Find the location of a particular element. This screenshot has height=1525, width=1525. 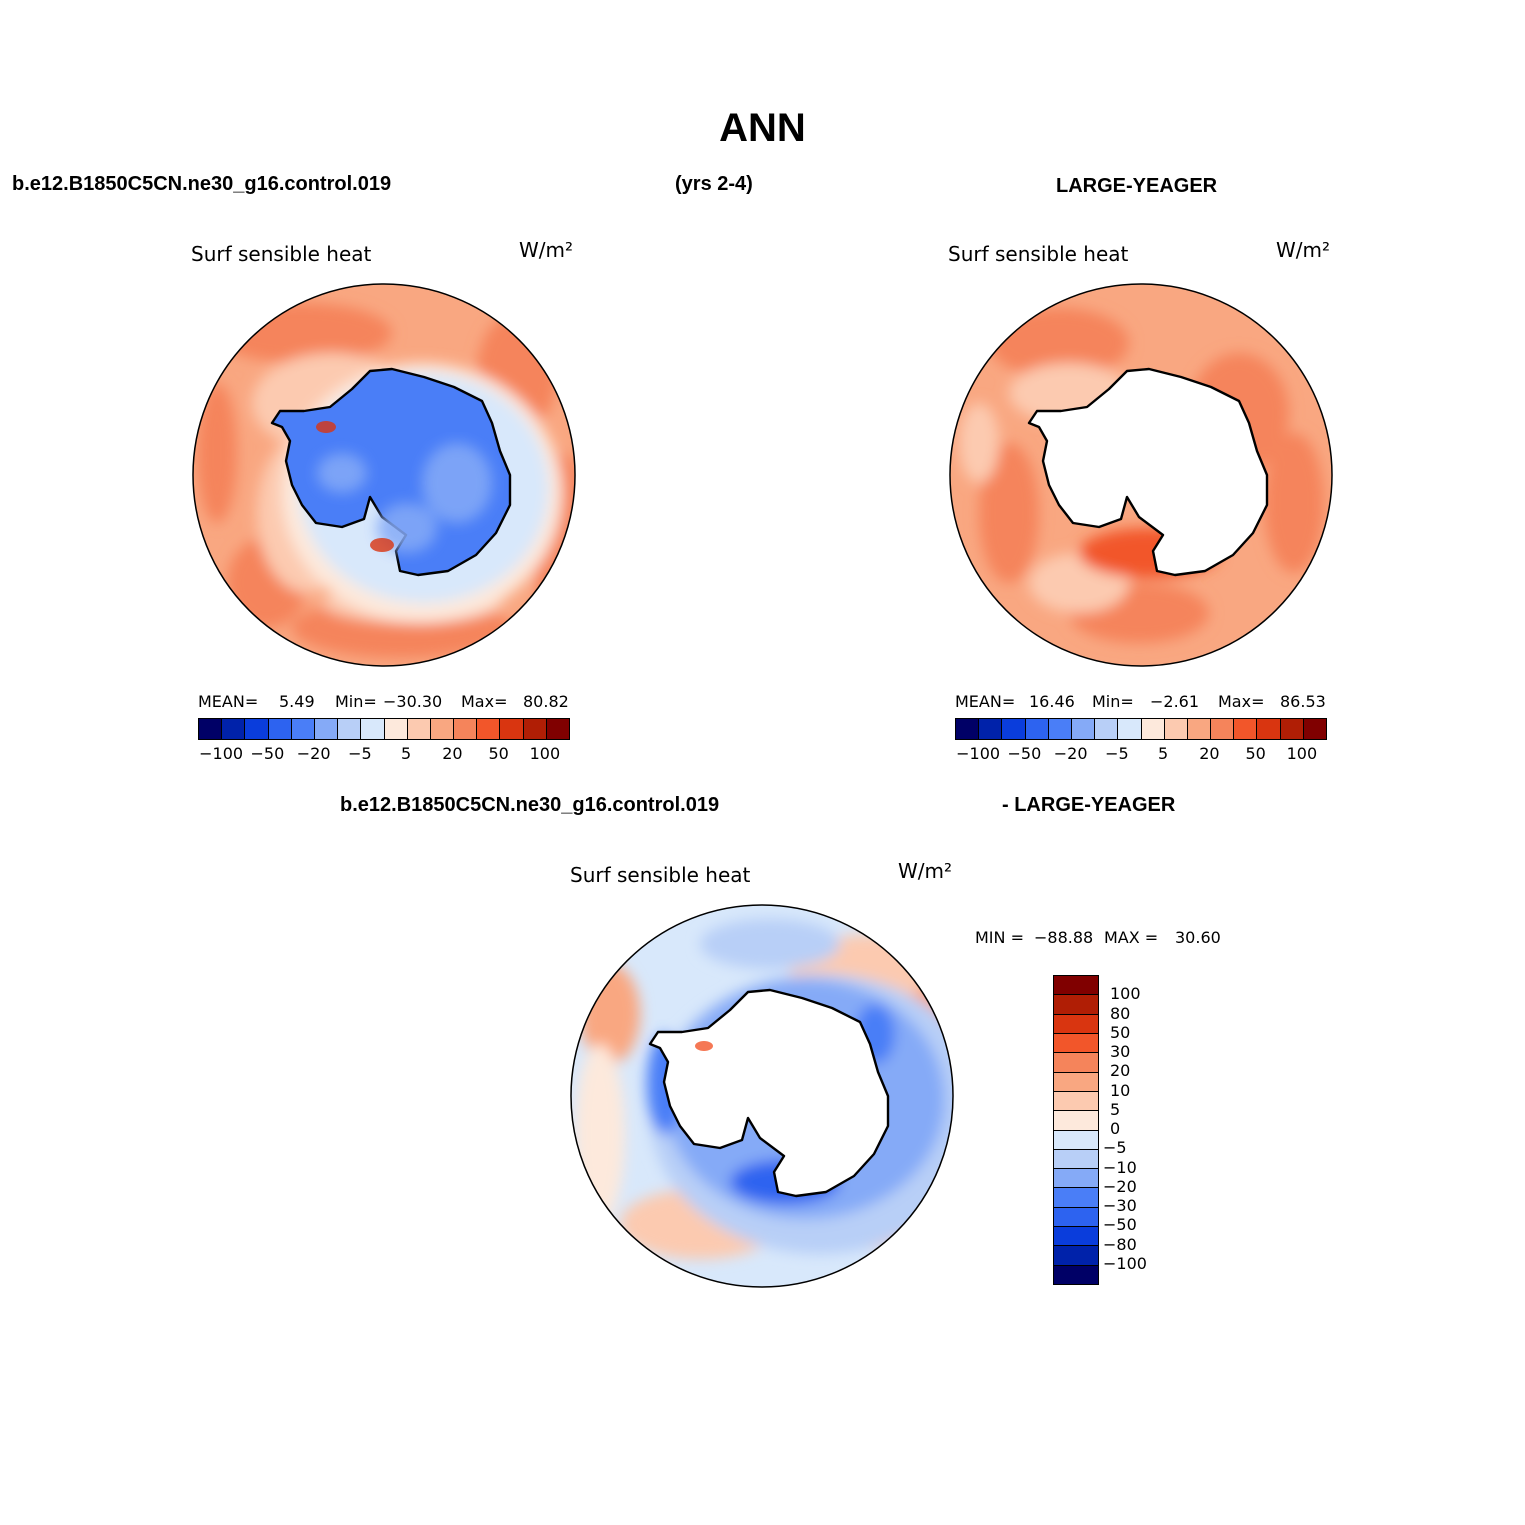

model-mean-label: MEAN= is located at coordinates (228, 701).